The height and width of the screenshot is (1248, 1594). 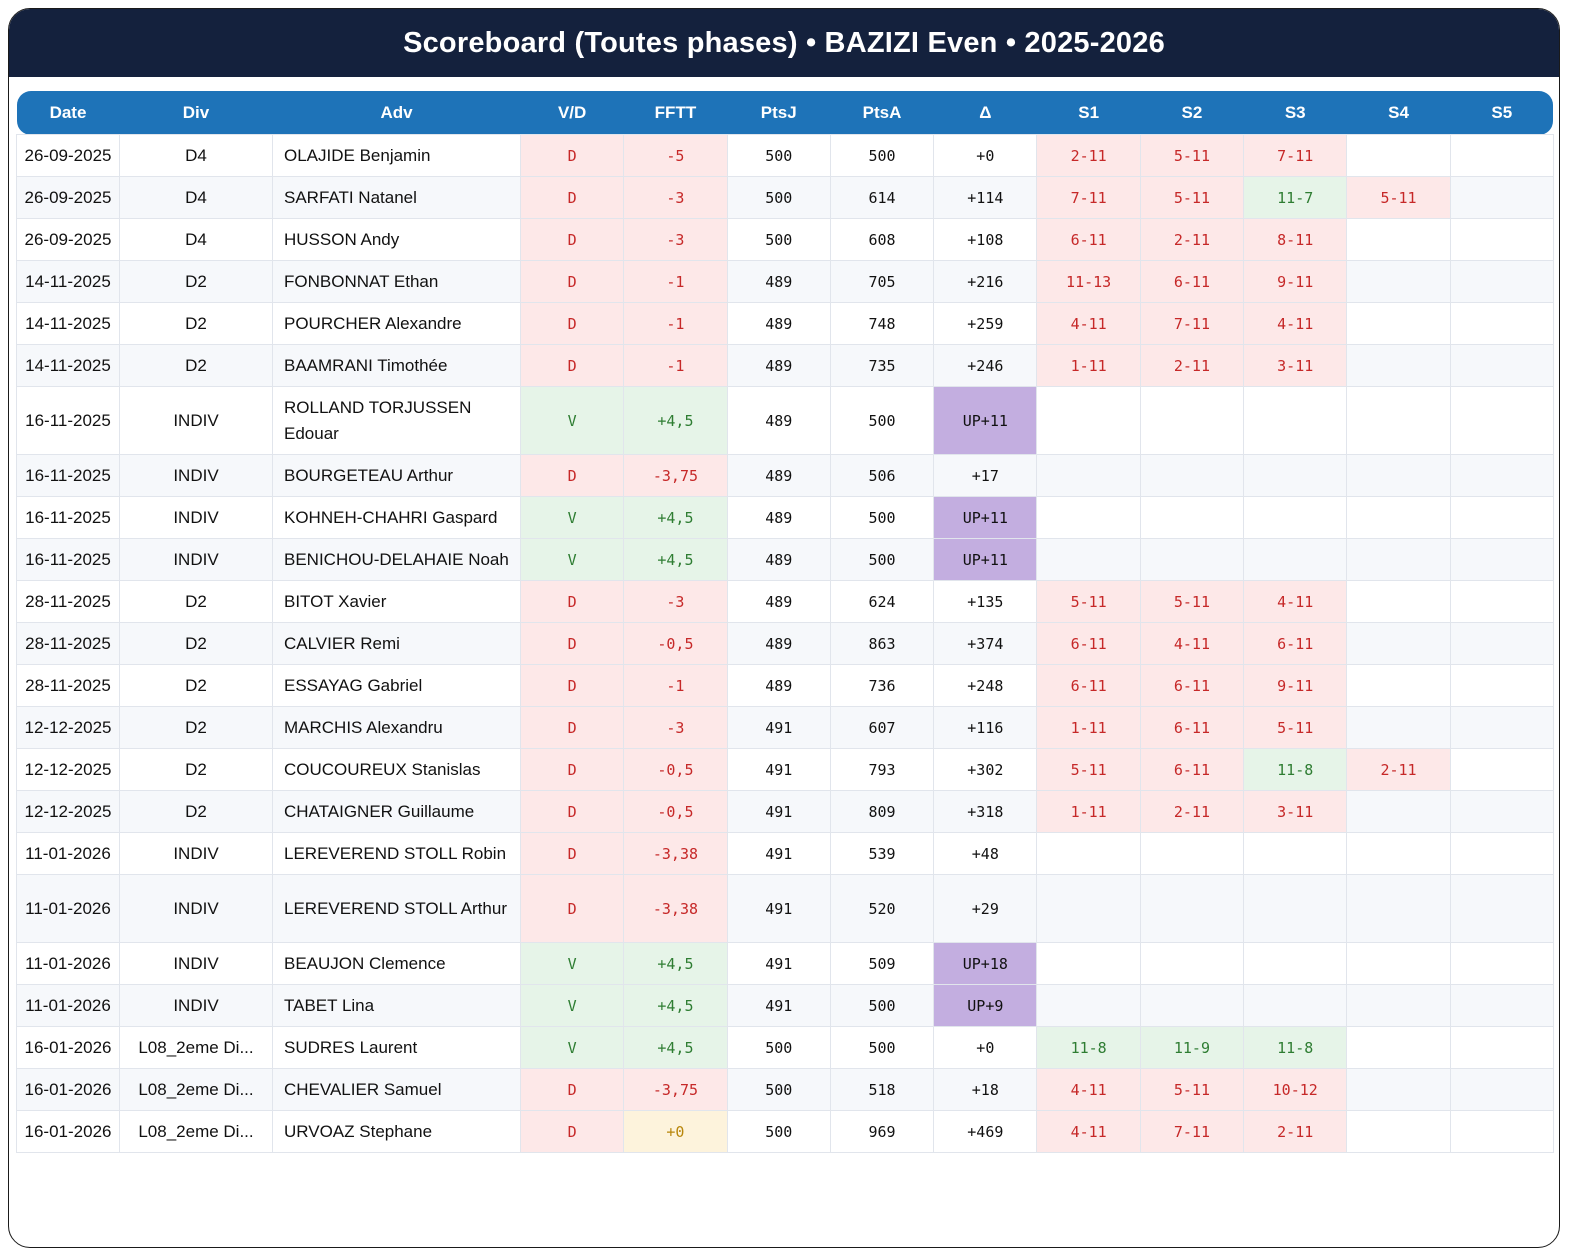 What do you see at coordinates (1192, 281) in the screenshot?
I see `cell-set-2: 6-11` at bounding box center [1192, 281].